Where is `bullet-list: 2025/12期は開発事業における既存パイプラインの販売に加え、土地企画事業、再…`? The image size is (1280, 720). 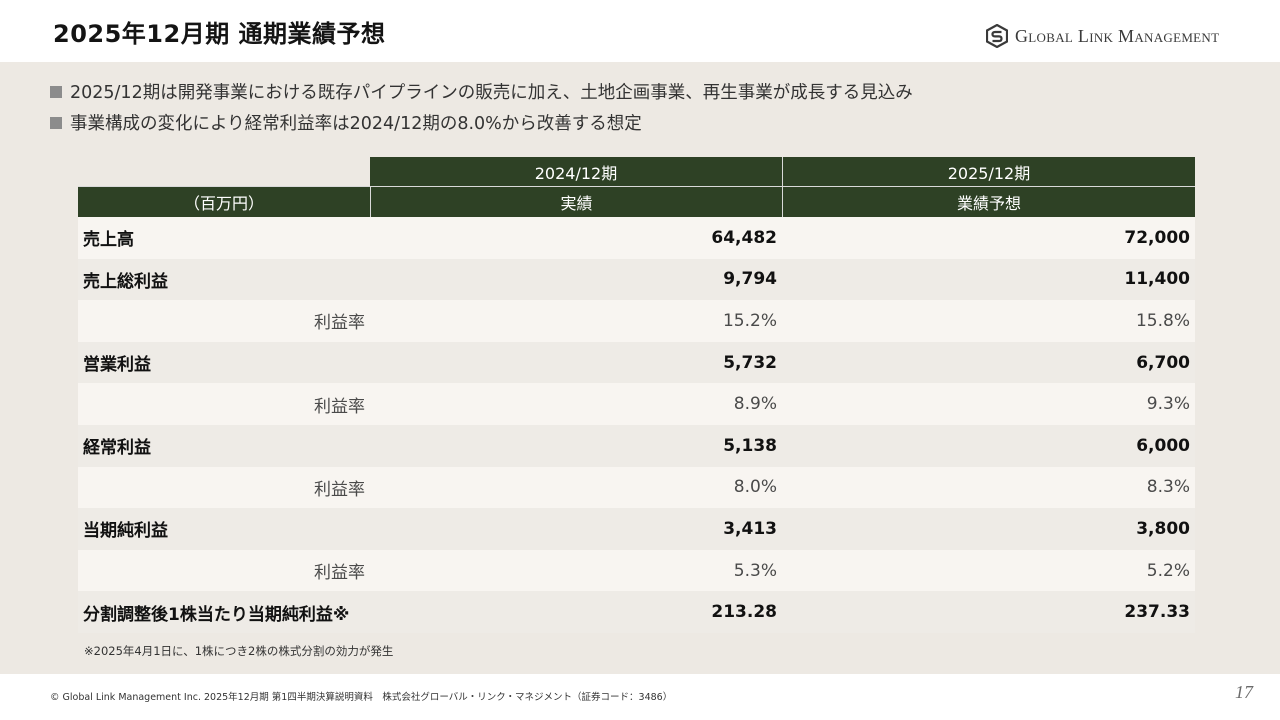 bullet-list: 2025/12期は開発事業における既存パイプラインの販売に加え、土地企画事業、再… is located at coordinates (480, 107).